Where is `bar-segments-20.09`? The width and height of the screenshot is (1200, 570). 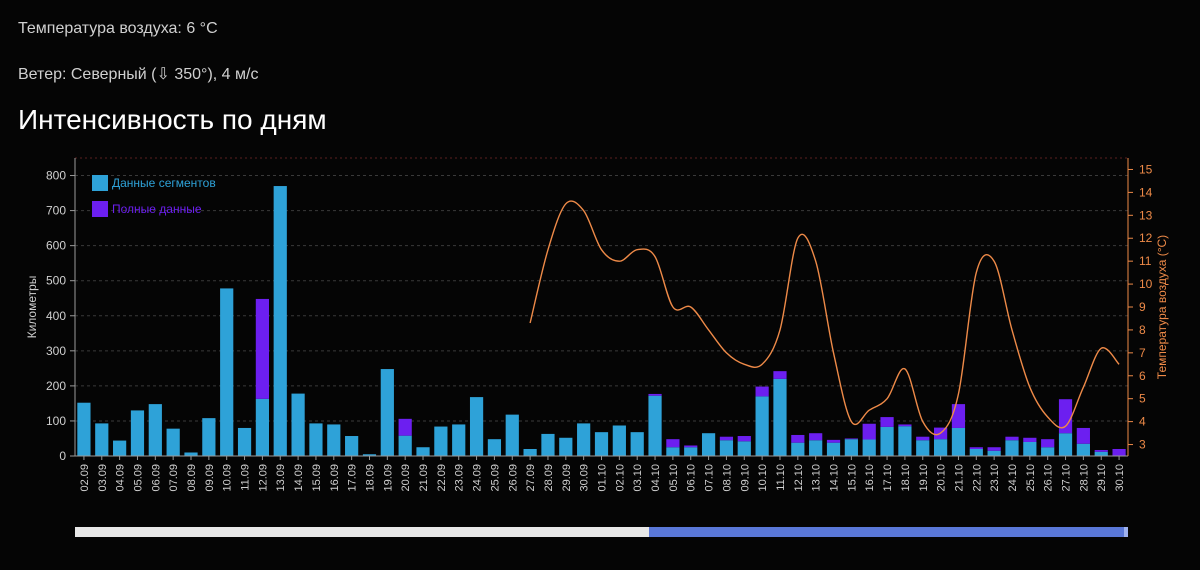
bar-segments-20.09 is located at coordinates (405, 445).